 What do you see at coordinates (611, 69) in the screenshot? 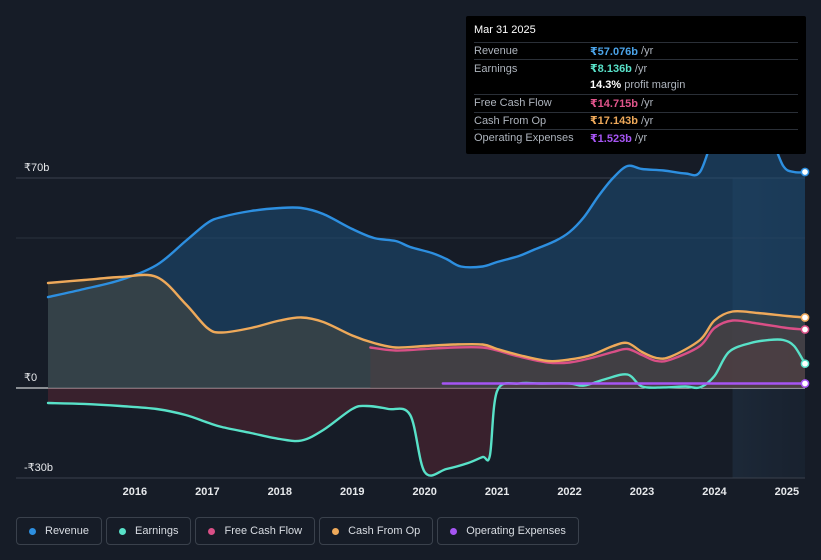
I see `tooltip-row-value: ₹8.136b` at bounding box center [611, 69].